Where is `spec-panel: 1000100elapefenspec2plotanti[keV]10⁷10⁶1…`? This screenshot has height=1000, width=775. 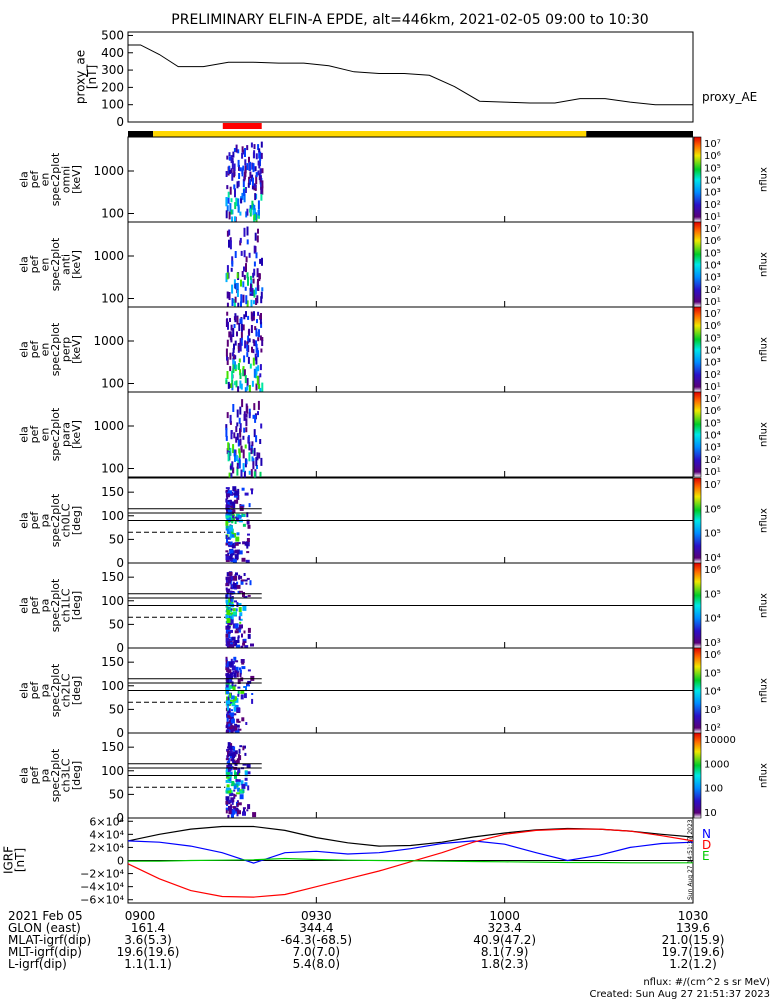
spec-panel: 1000100elapefenspec2plotanti[keV]10⁷10⁶1… is located at coordinates (394, 265).